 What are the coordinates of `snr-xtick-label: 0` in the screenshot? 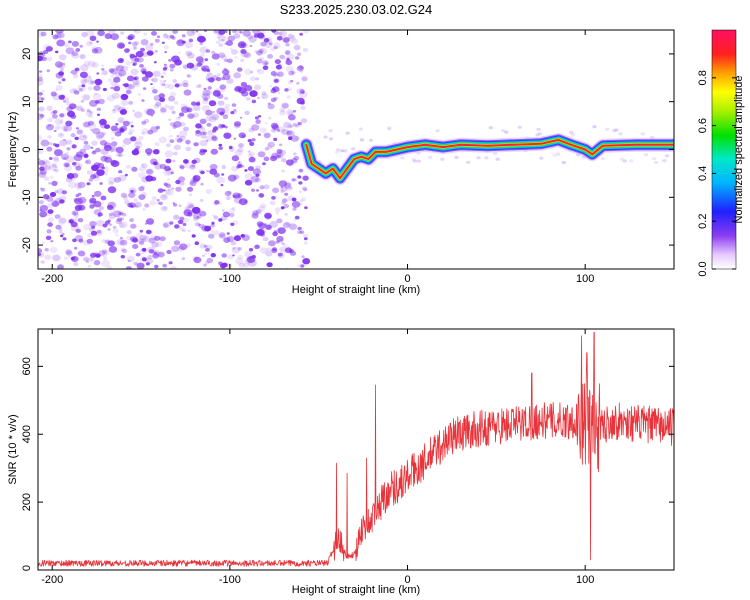 It's located at (407, 580).